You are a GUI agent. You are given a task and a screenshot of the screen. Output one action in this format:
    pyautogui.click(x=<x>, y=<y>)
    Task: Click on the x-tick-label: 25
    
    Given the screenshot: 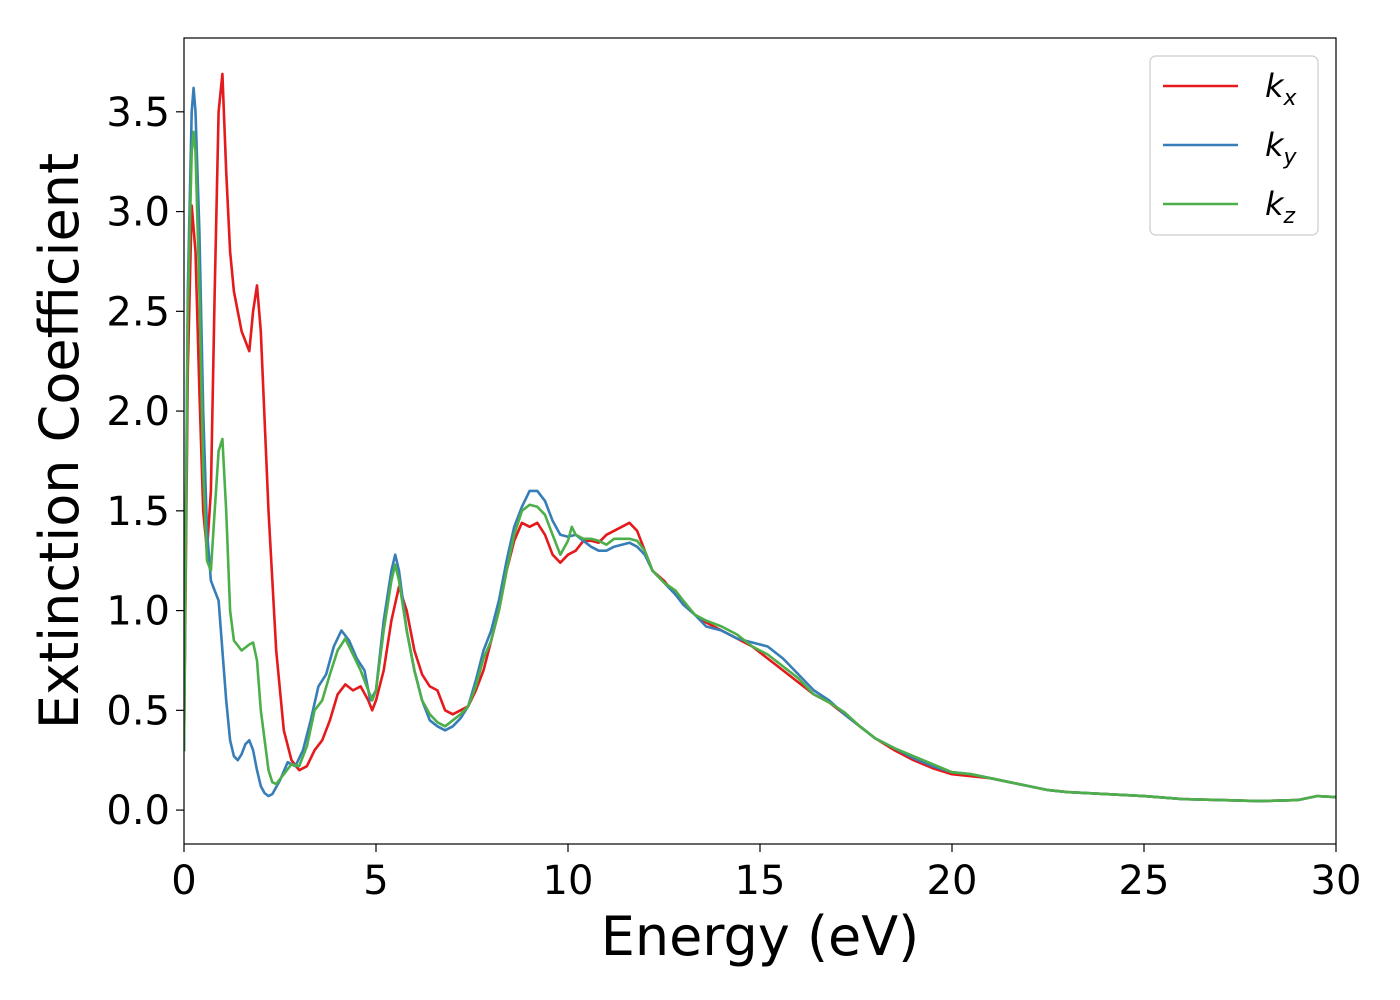 What is the action you would take?
    pyautogui.click(x=1144, y=881)
    